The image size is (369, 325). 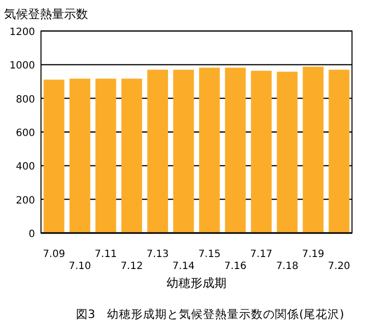 What do you see at coordinates (22, 32) in the screenshot?
I see `y-tick-label: 1200` at bounding box center [22, 32].